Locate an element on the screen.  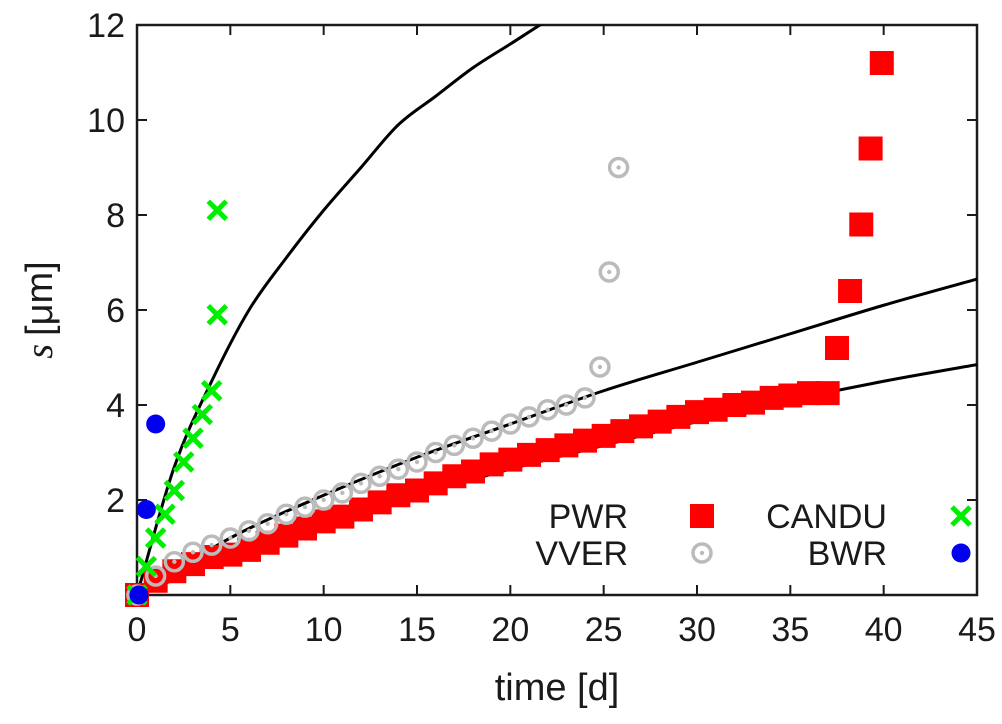
y-tick-label: 4 is located at coordinates (115, 406).